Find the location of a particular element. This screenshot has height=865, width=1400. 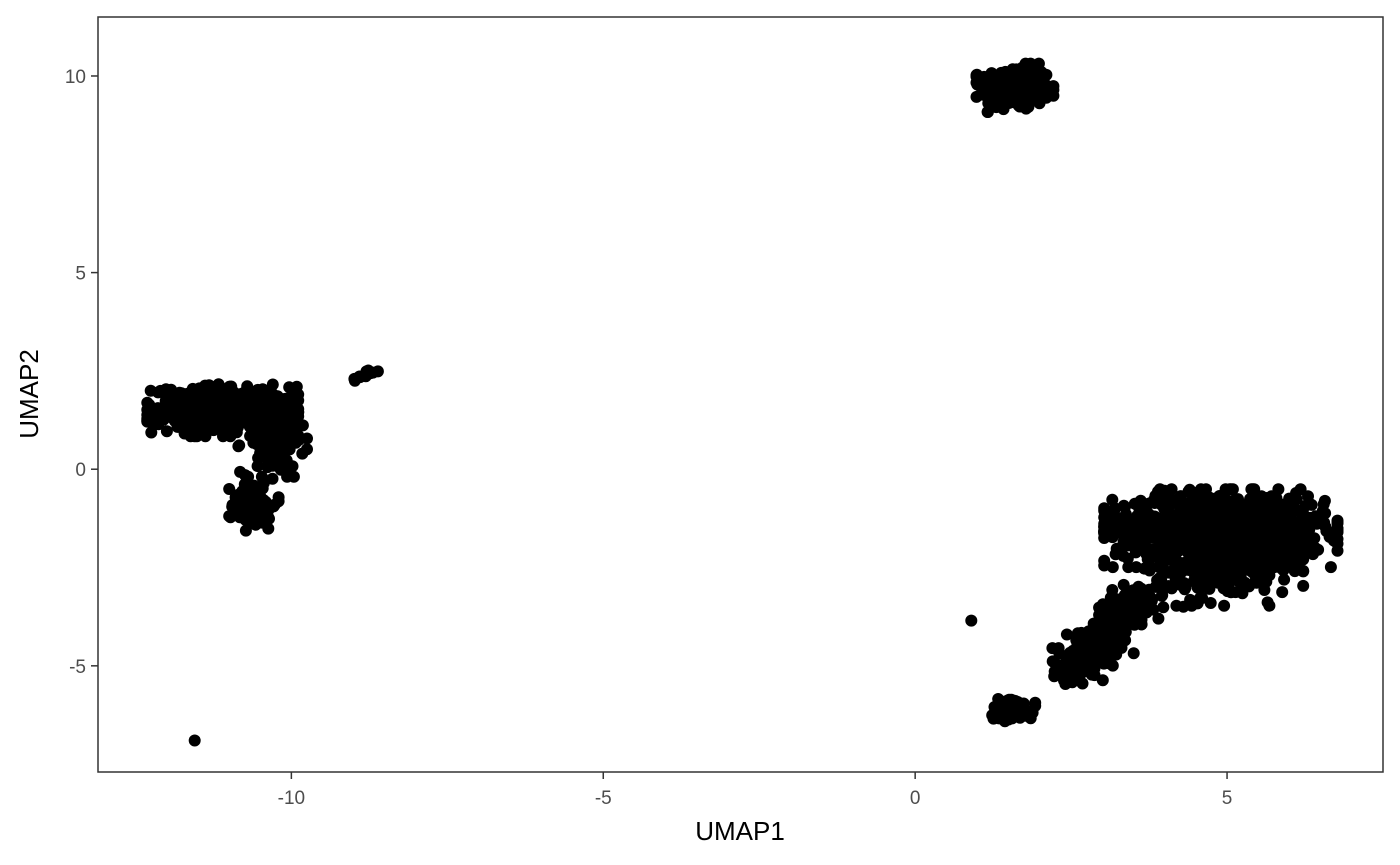

x-tick-label: 5 is located at coordinates (1227, 798).